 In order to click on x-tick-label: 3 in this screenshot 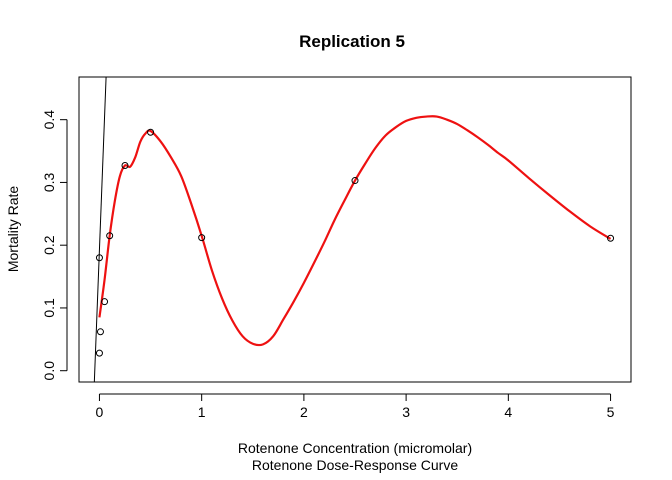, I will do `click(406, 412)`.